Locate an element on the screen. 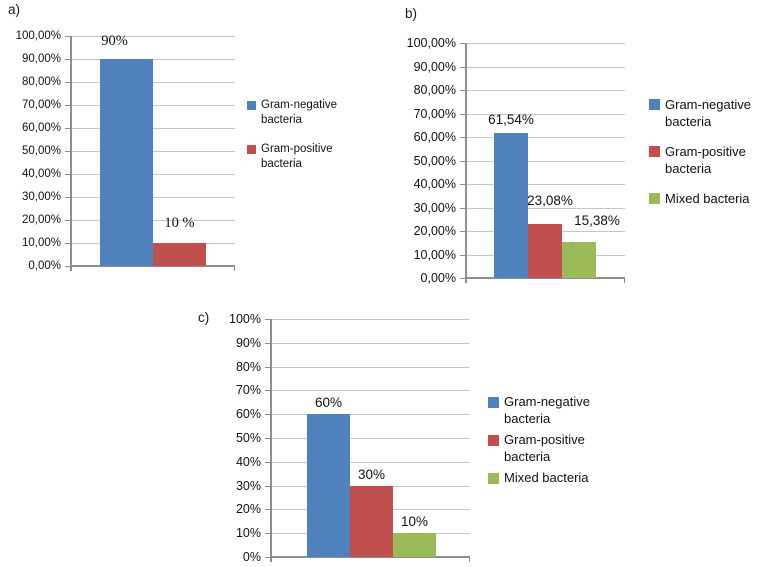 The height and width of the screenshot is (567, 757). y-tick-label: 0,00% is located at coordinates (438, 278).